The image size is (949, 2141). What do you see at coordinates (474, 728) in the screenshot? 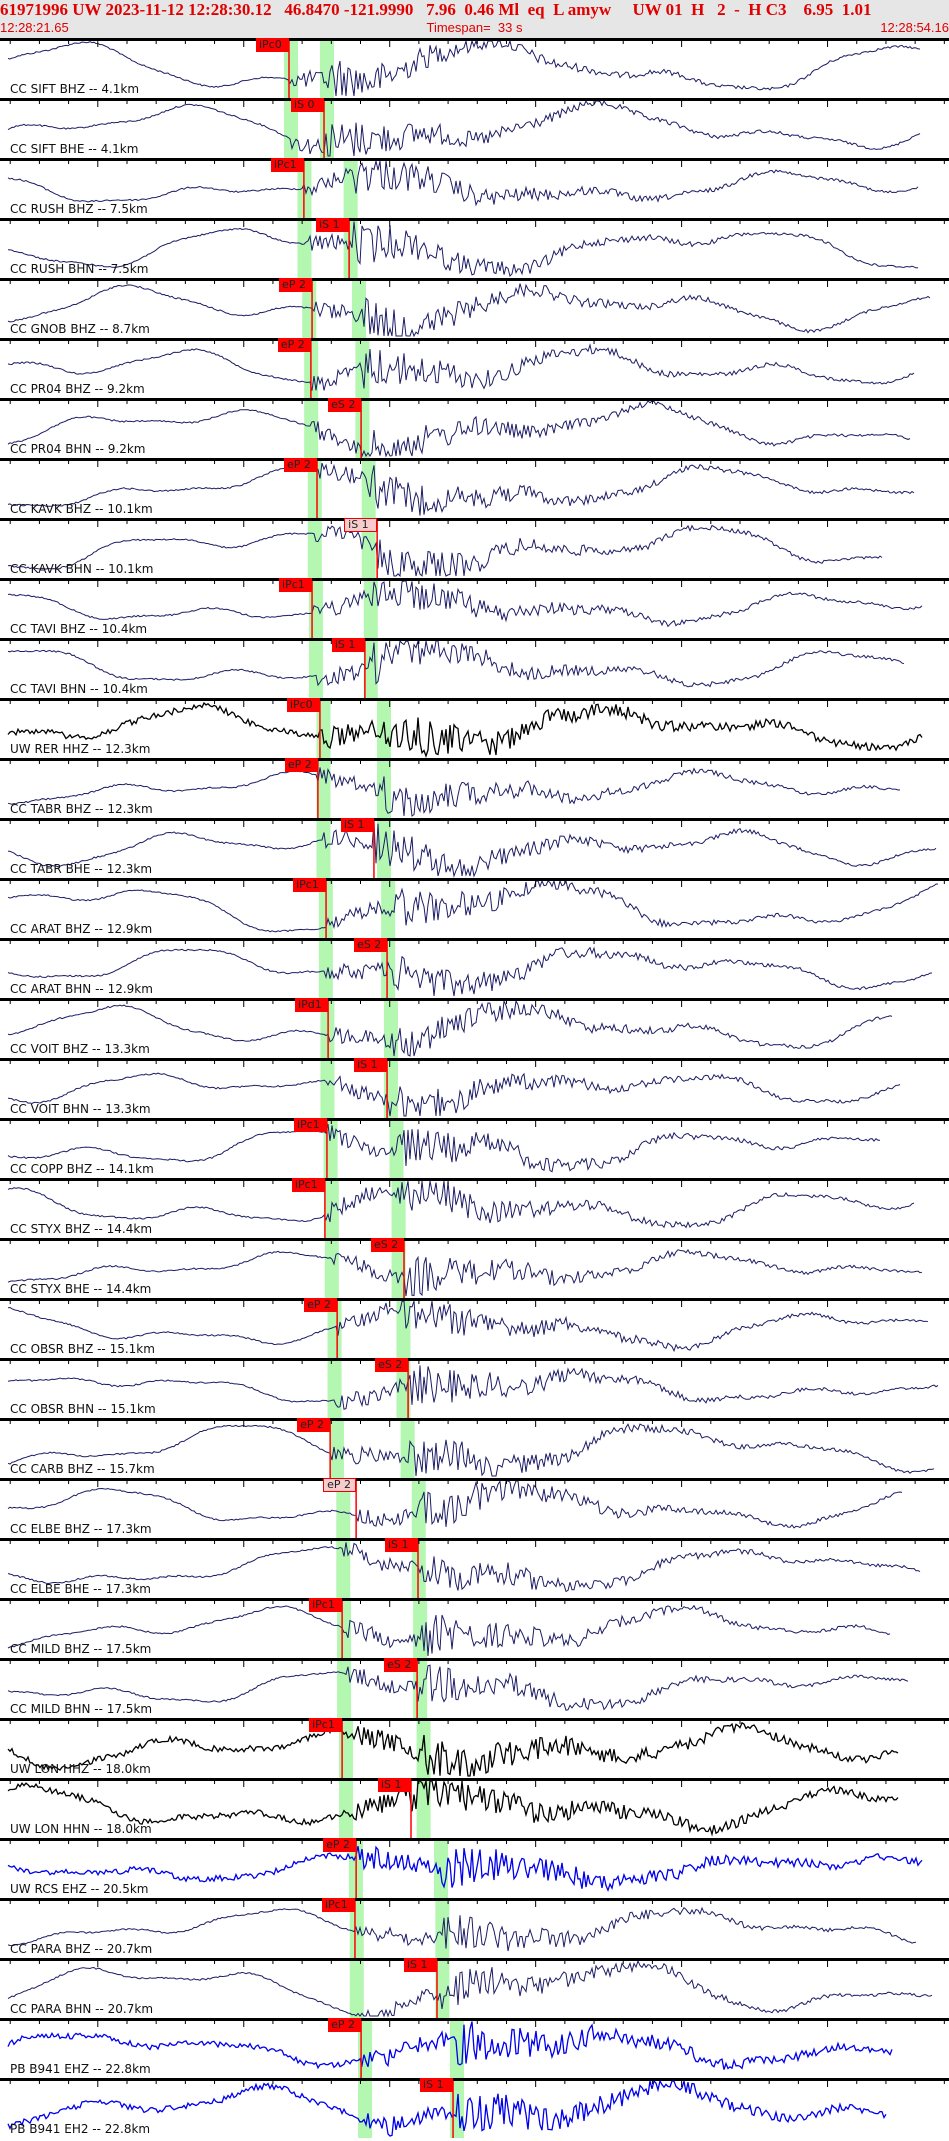
I see `trace-row: iPc0 UW RER HHZ -- 12.3km` at bounding box center [474, 728].